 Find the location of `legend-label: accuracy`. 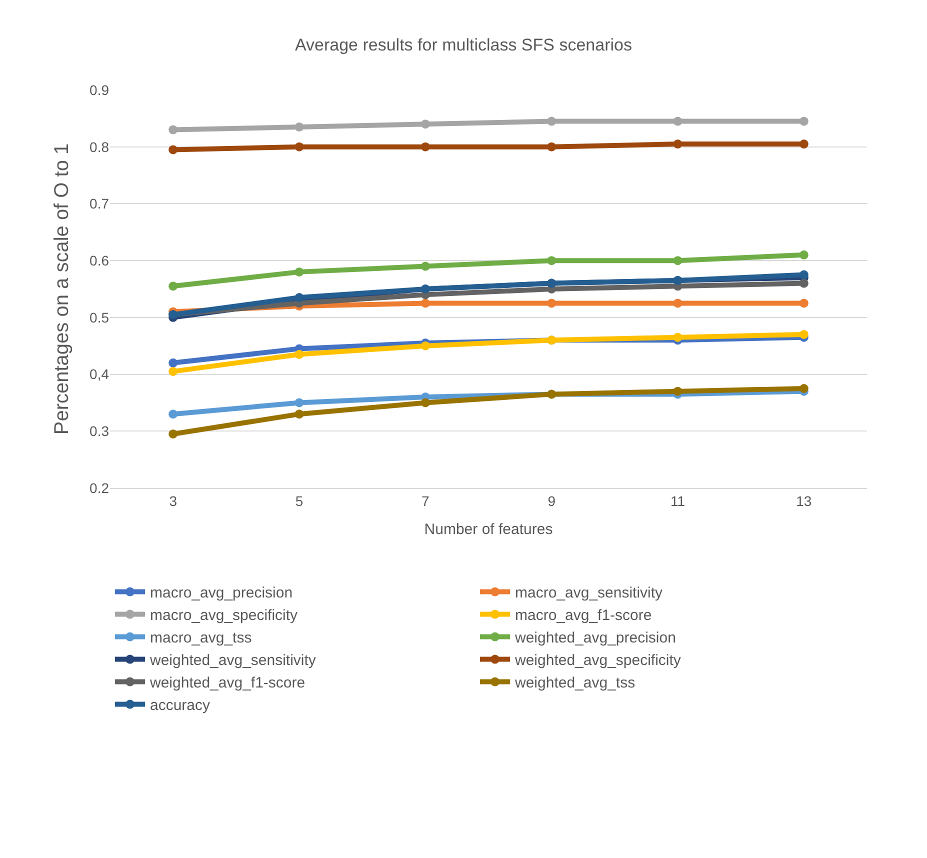

legend-label: accuracy is located at coordinates (180, 705).